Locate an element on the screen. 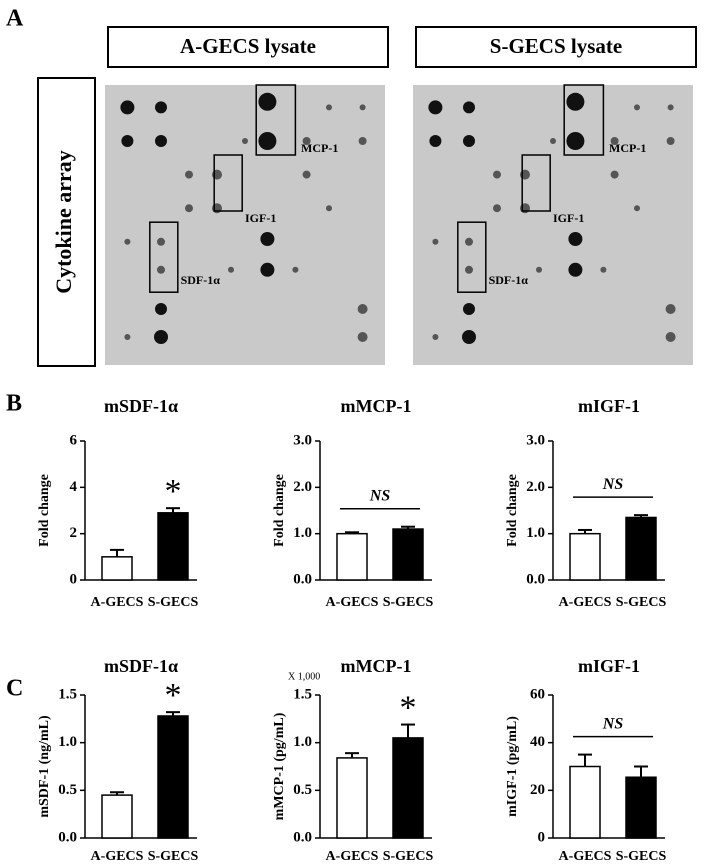  y-axis-label: mSDF-1 (ng/mL) is located at coordinates (44, 766).